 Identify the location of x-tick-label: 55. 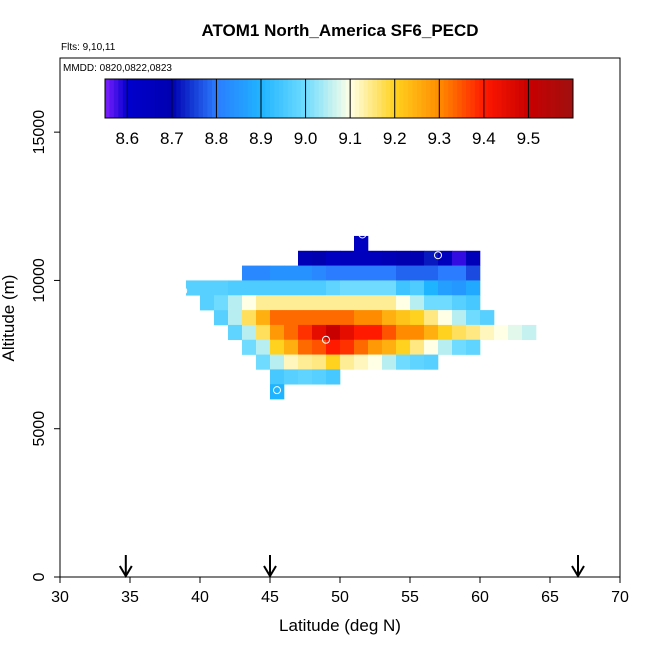
(410, 597).